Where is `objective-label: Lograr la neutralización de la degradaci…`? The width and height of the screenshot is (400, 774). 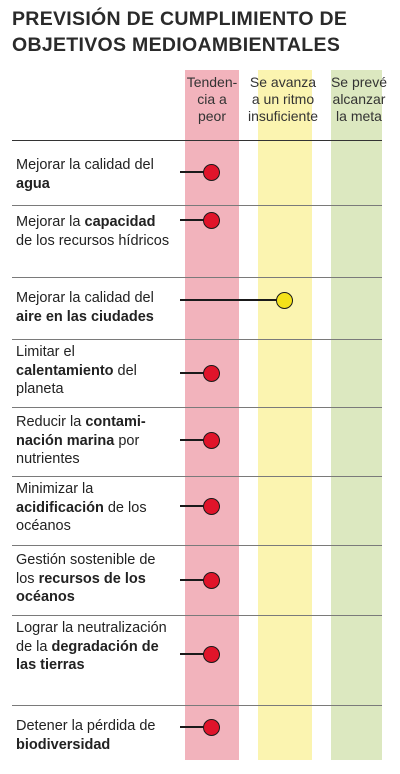 objective-label: Lograr la neutralización de la degradaci… is located at coordinates (95, 647).